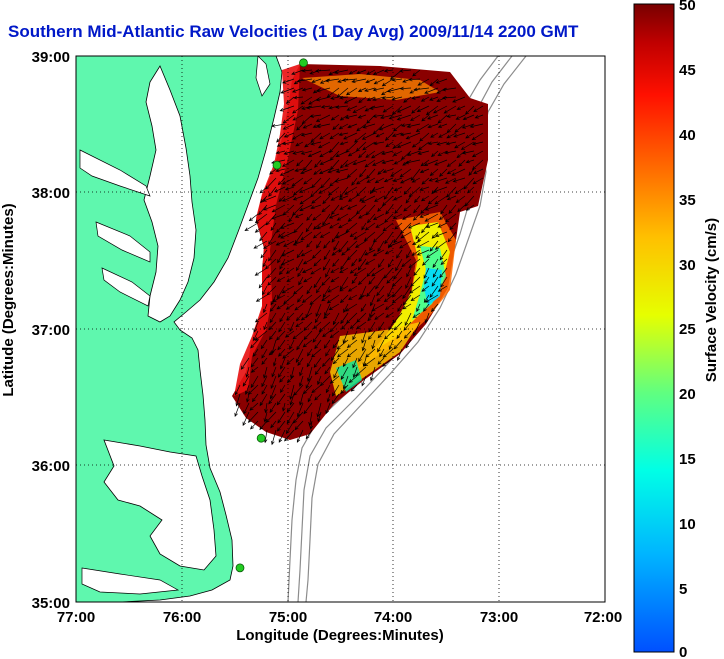 The image size is (724, 659). I want to click on y-tick-label: 35:00, so click(51, 603).